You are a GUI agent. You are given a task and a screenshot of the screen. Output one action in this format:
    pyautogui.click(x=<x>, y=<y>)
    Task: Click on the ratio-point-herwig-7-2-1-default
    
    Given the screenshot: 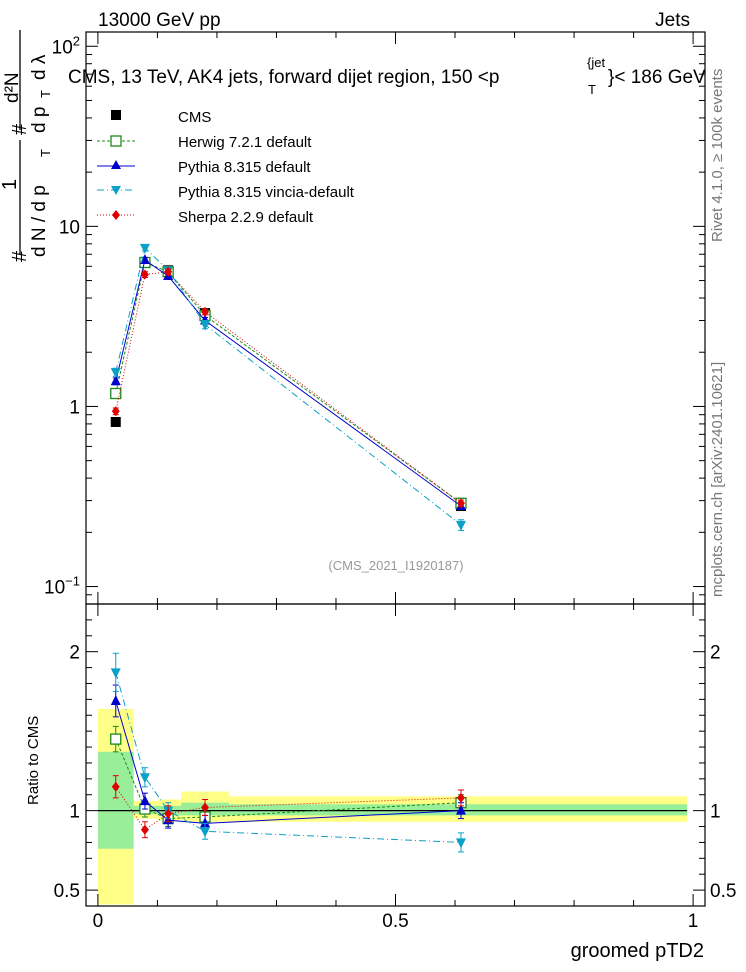 What is the action you would take?
    pyautogui.click(x=116, y=739)
    